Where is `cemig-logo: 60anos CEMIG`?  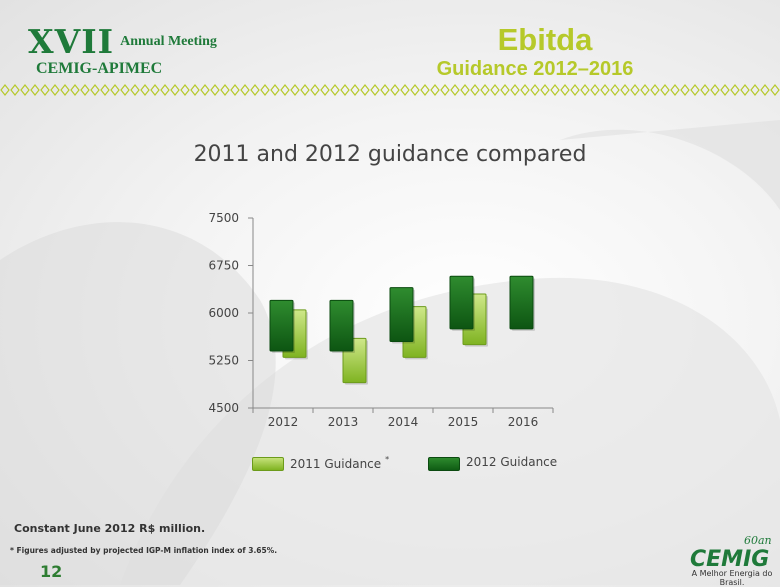 cemig-logo: 60anos CEMIG is located at coordinates (731, 553).